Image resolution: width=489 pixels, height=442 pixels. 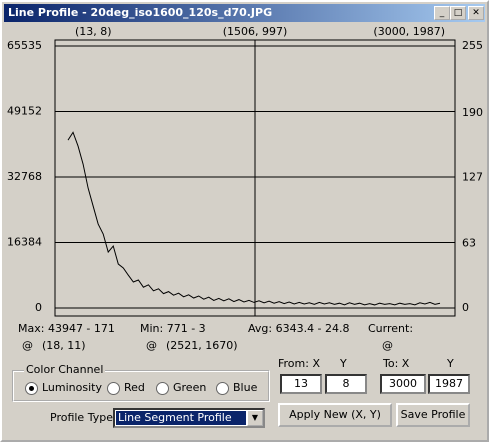 What do you see at coordinates (27, 345) in the screenshot?
I see `max-at: @` at bounding box center [27, 345].